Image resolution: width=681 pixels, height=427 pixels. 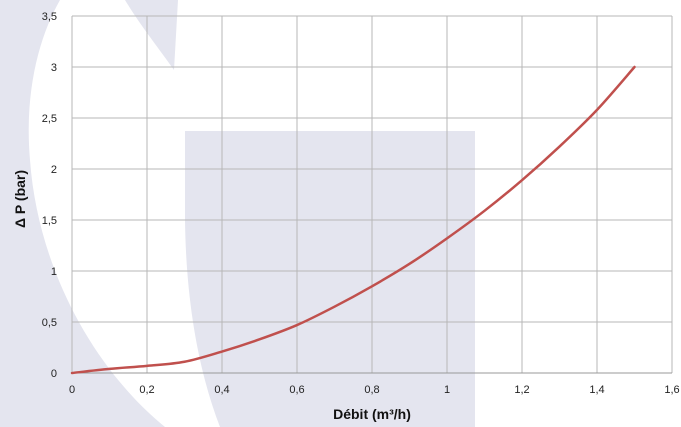 What do you see at coordinates (49, 221) in the screenshot?
I see `y-tick-label: 1,5` at bounding box center [49, 221].